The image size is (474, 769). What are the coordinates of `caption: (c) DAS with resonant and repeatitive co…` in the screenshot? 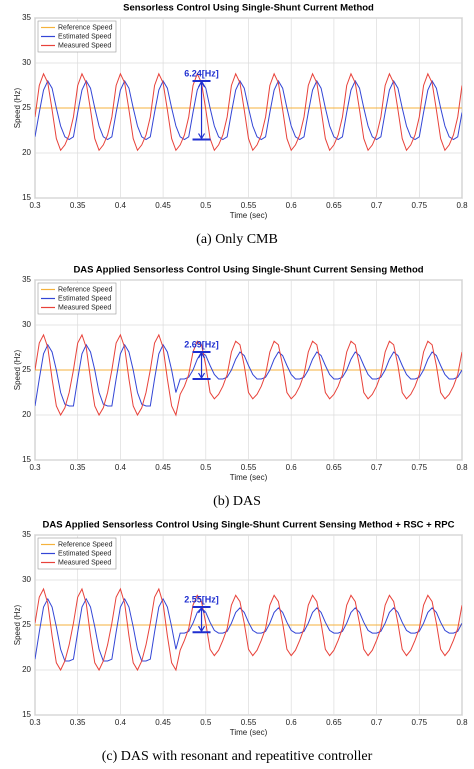 It's located at (237, 756).